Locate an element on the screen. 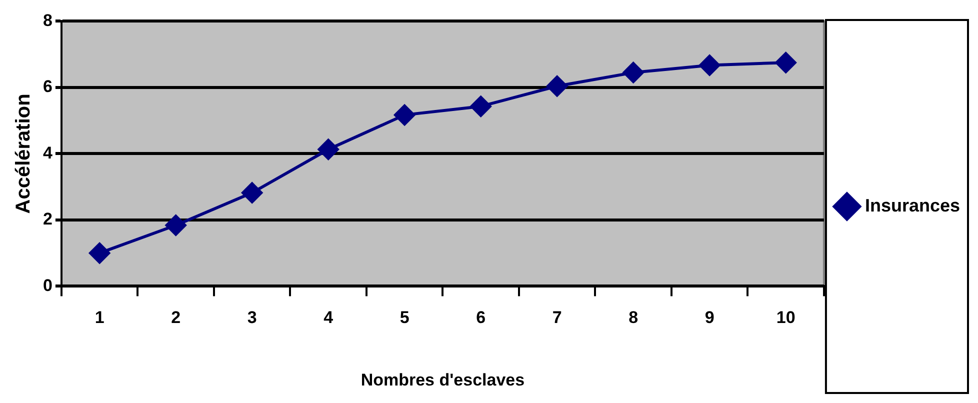 This screenshot has height=403, width=978. x-tick-label: 5 is located at coordinates (405, 318).